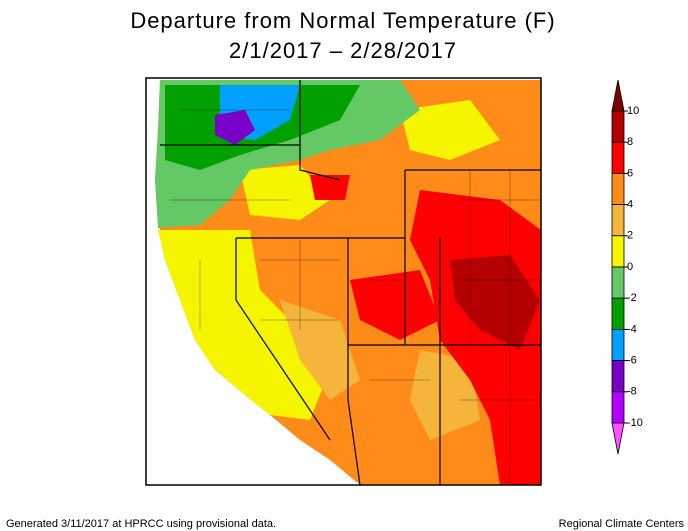 The height and width of the screenshot is (531, 688). I want to click on colorbar-tick-label: 10, so click(633, 111).